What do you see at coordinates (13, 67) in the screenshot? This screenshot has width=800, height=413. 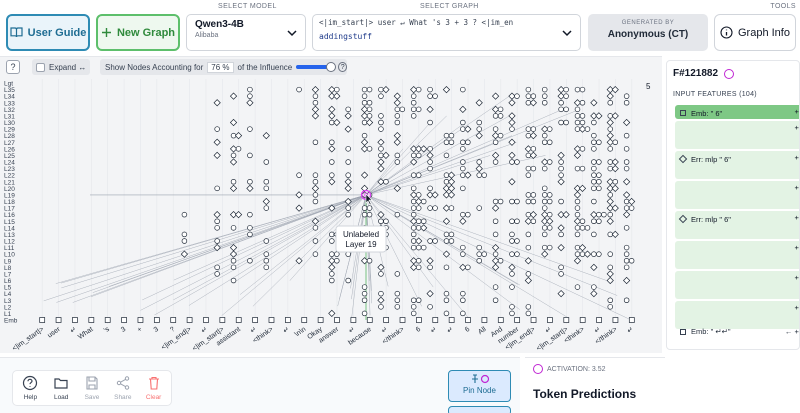 I see `graph-help-button: ?` at bounding box center [13, 67].